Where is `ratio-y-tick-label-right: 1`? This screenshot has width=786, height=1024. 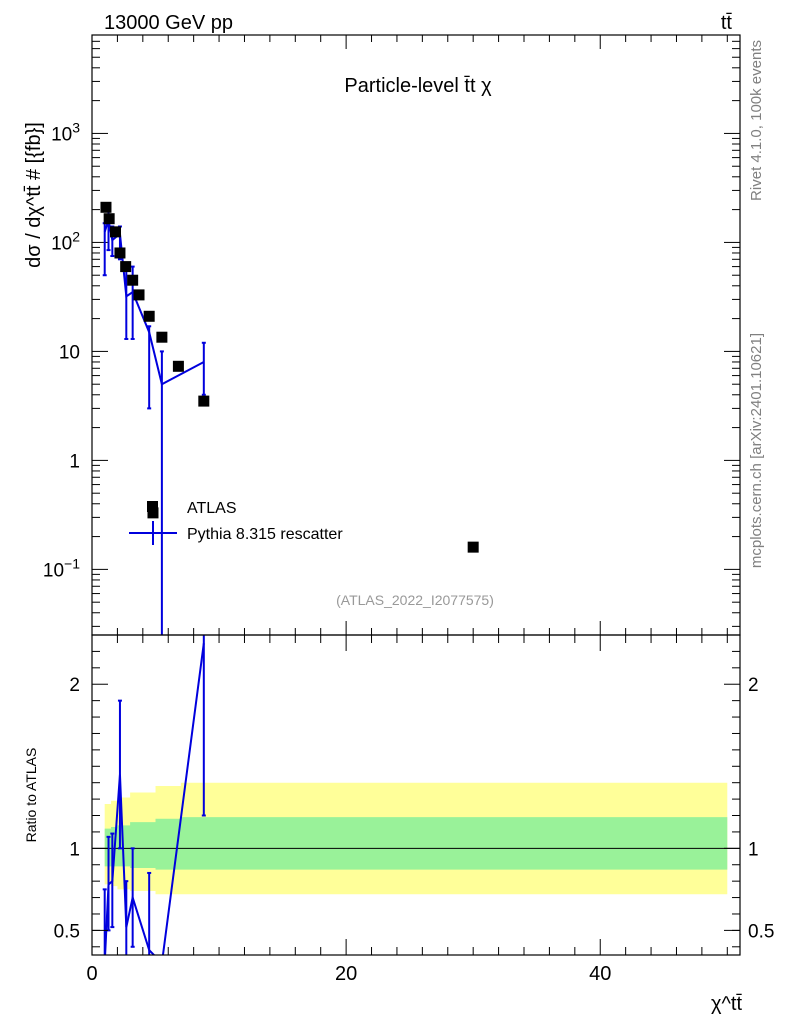
ratio-y-tick-label-right: 1 is located at coordinates (753, 849).